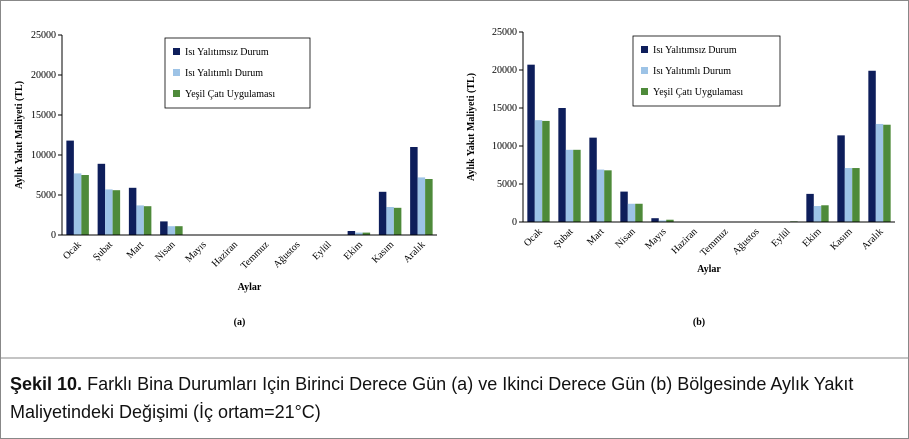 The width and height of the screenshot is (909, 439). What do you see at coordinates (240, 322) in the screenshot?
I see `panel-label: (a)` at bounding box center [240, 322].